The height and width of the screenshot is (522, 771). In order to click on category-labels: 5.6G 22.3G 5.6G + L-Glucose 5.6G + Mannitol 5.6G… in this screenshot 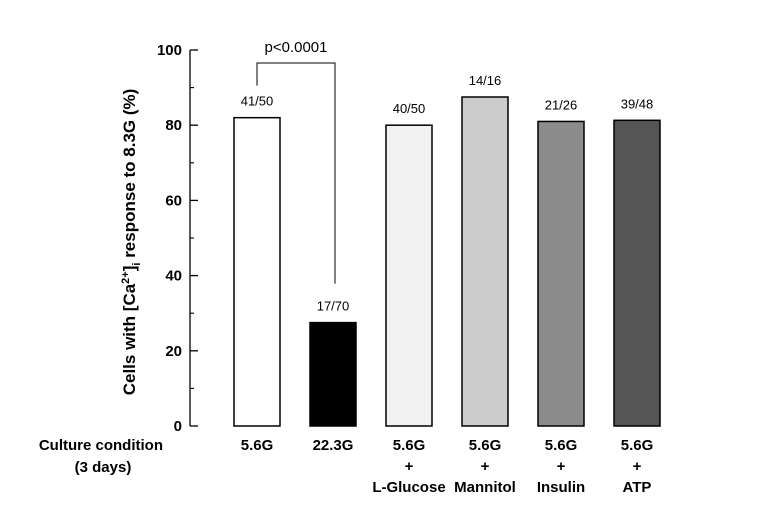, I will do `click(447, 466)`.